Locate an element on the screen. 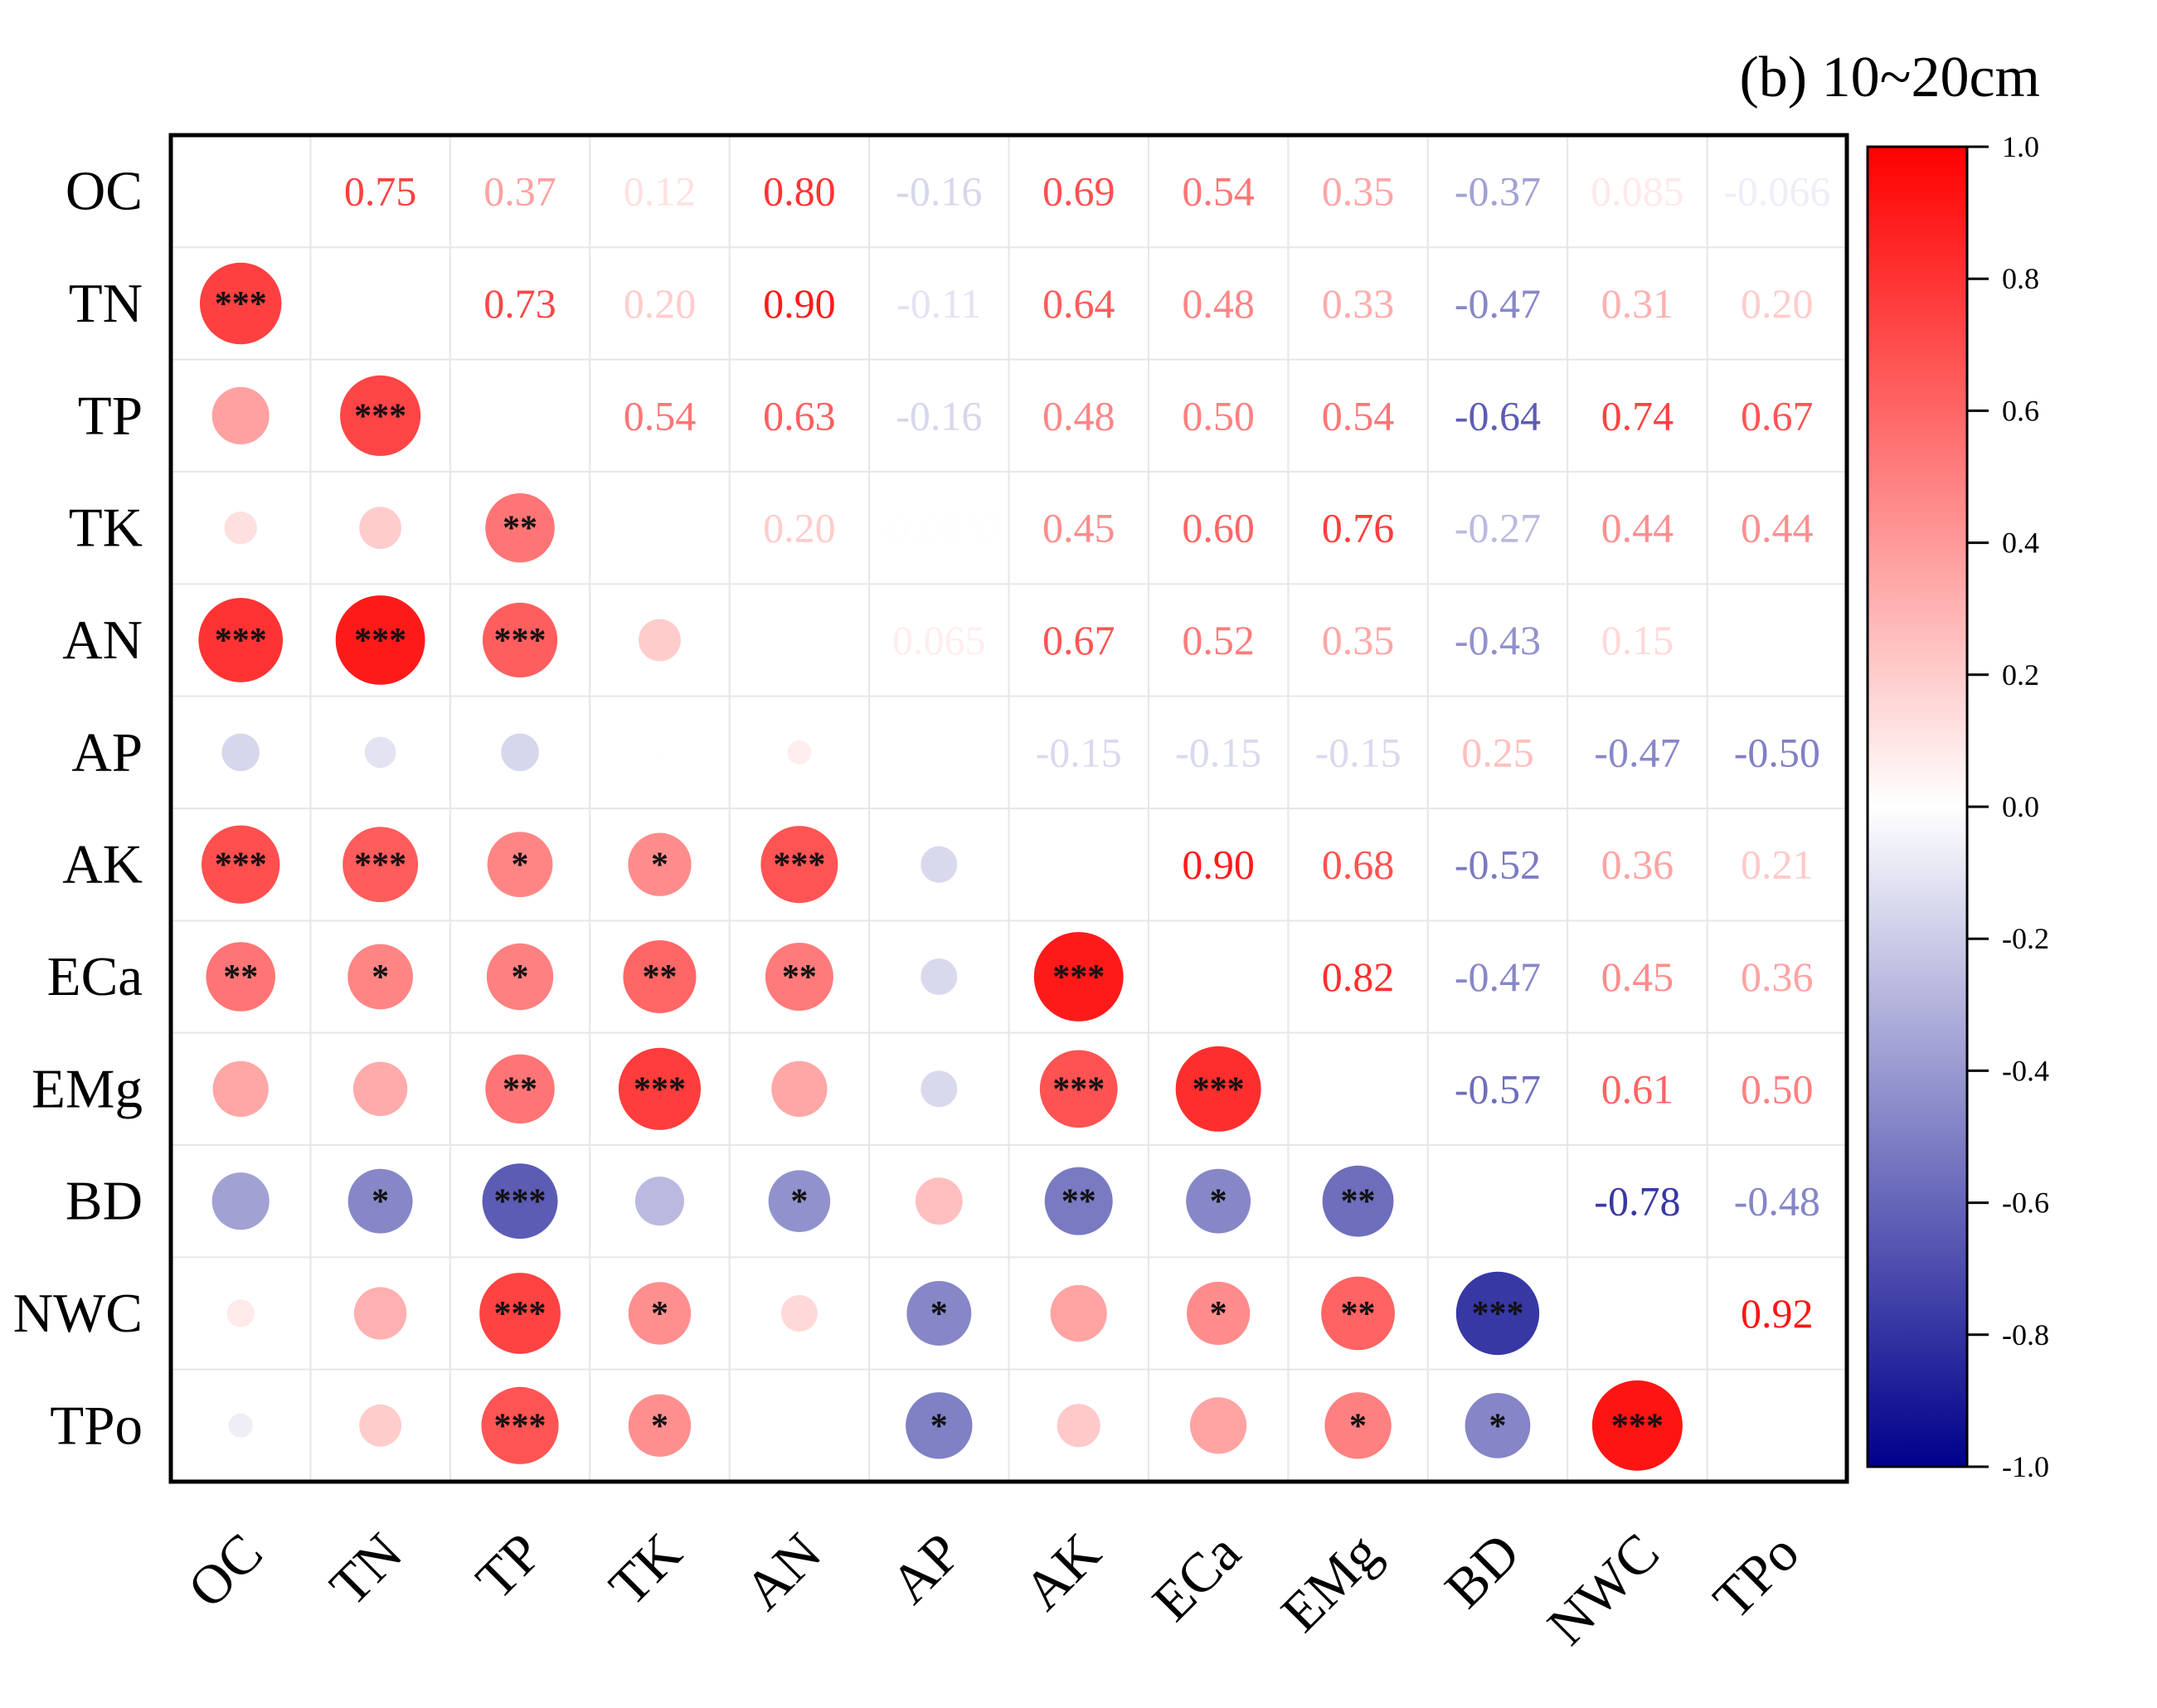  coefficient-label-TK-BD: -0.27 is located at coordinates (1498, 528).